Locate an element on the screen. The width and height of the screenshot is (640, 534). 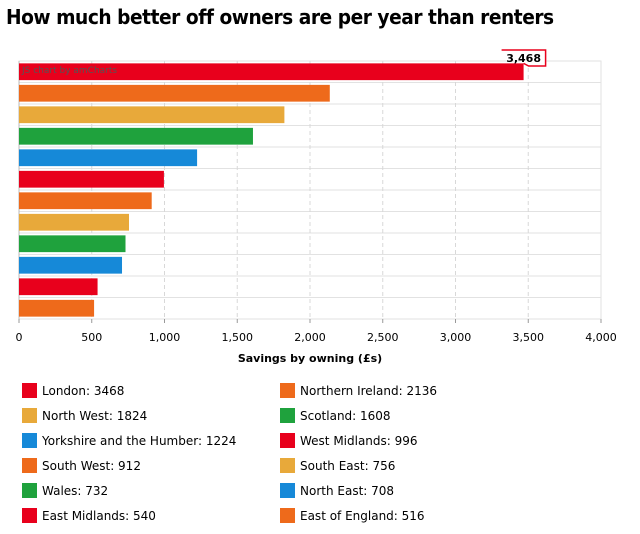
x-axis-ticks: 0 500 1,000 1,500 2,000 2,500 3,000 3,500 4,000 is located at coordinates (316, 331).